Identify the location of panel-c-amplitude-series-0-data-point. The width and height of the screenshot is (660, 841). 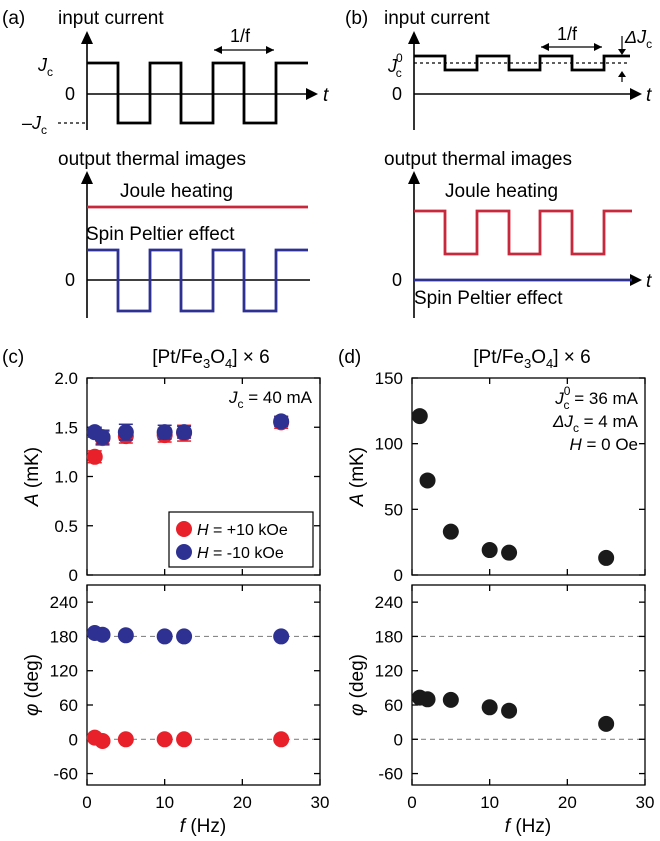
(94, 456).